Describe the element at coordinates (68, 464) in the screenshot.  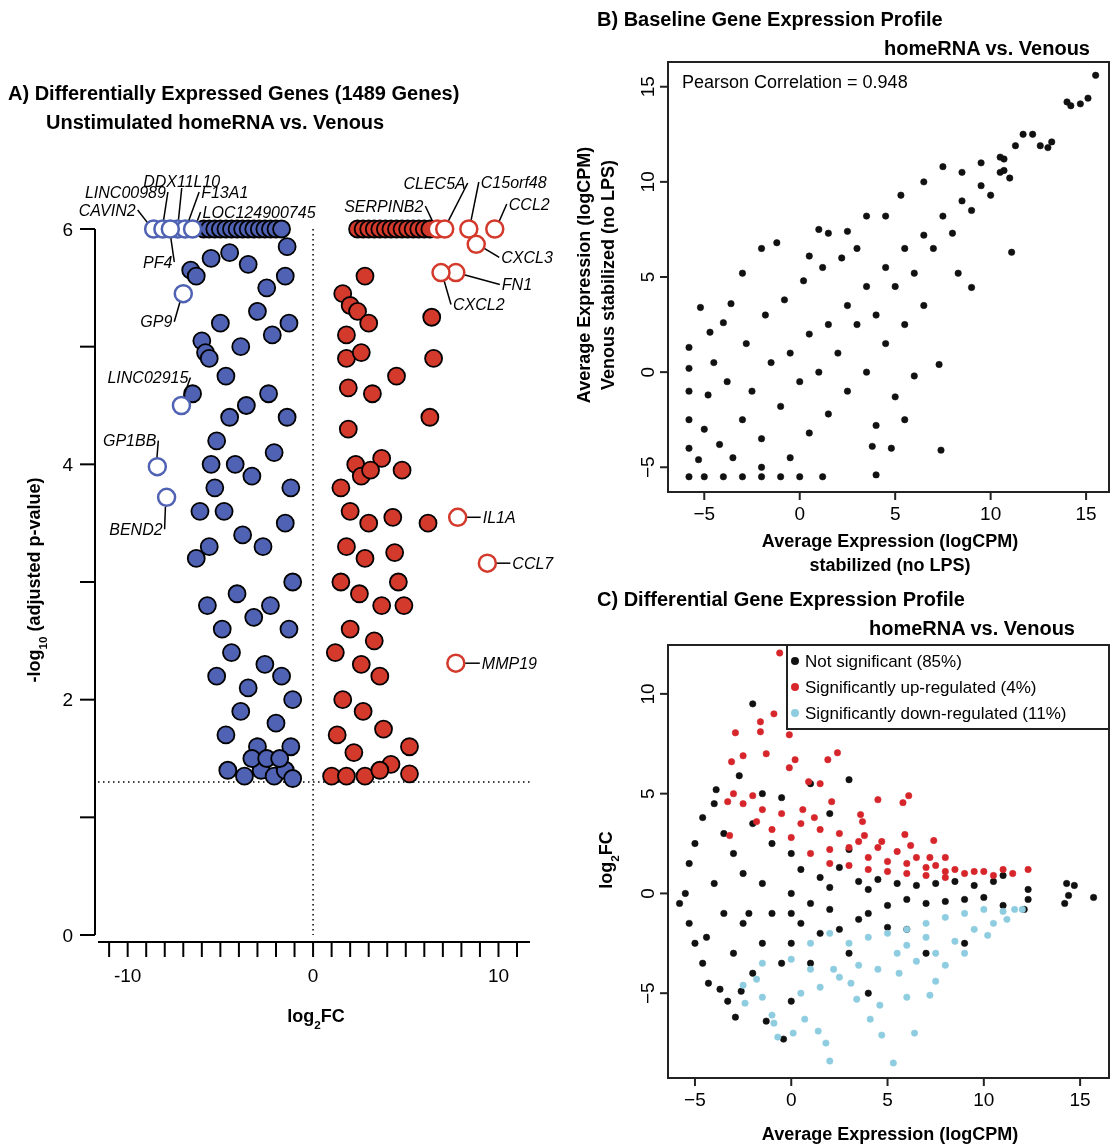
I see `y-tick-label: 4` at that location.